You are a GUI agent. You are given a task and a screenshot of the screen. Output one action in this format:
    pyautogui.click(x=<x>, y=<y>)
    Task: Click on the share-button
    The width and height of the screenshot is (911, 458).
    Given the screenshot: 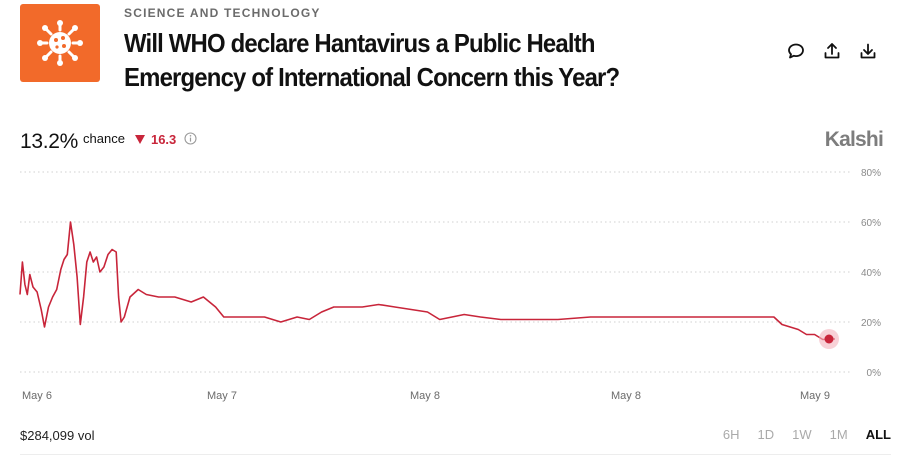 What is the action you would take?
    pyautogui.click(x=832, y=51)
    